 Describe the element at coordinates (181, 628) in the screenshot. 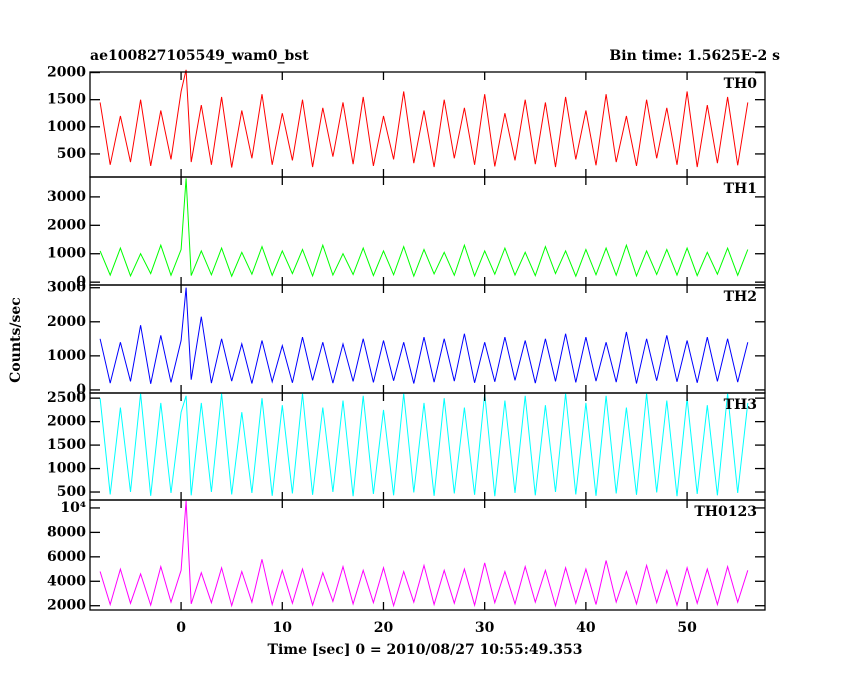

I see `x-tick-label: 0` at that location.